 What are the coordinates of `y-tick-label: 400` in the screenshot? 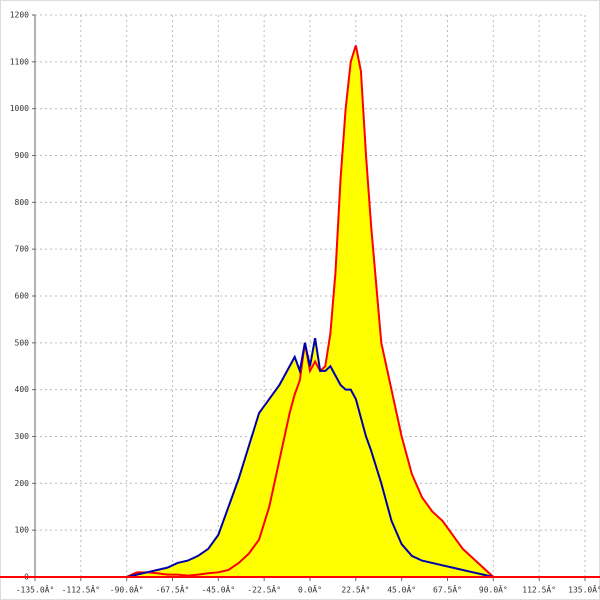 It's located at (22, 389).